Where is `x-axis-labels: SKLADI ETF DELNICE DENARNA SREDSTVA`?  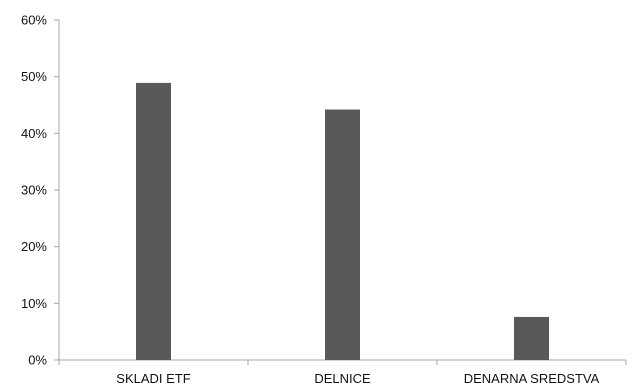
x-axis-labels: SKLADI ETF DELNICE DENARNA SREDSTVA is located at coordinates (357, 378).